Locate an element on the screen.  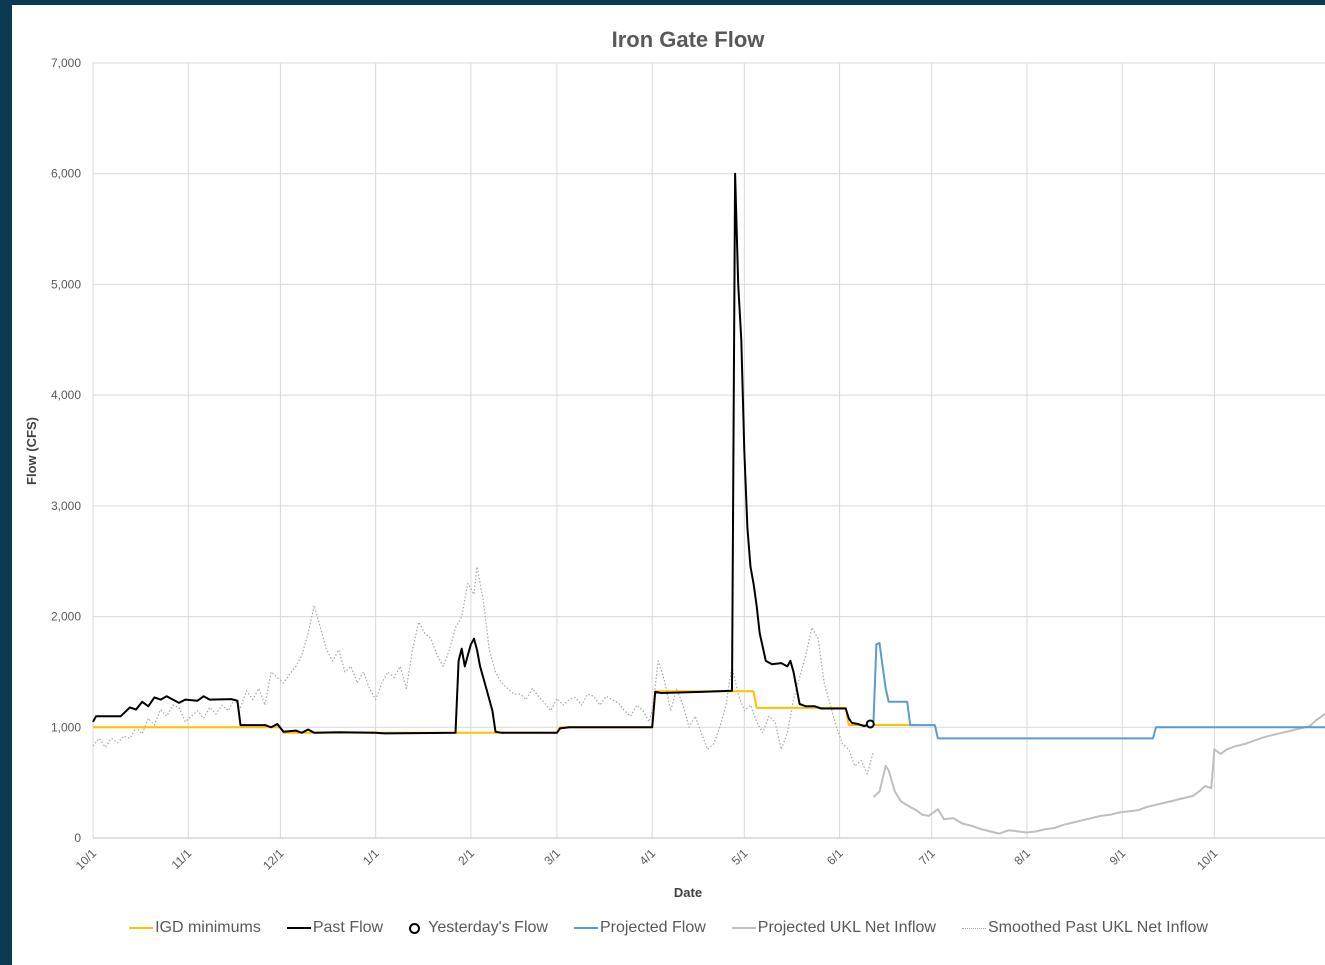
series-yesterday-s-flow-point is located at coordinates (870, 724).